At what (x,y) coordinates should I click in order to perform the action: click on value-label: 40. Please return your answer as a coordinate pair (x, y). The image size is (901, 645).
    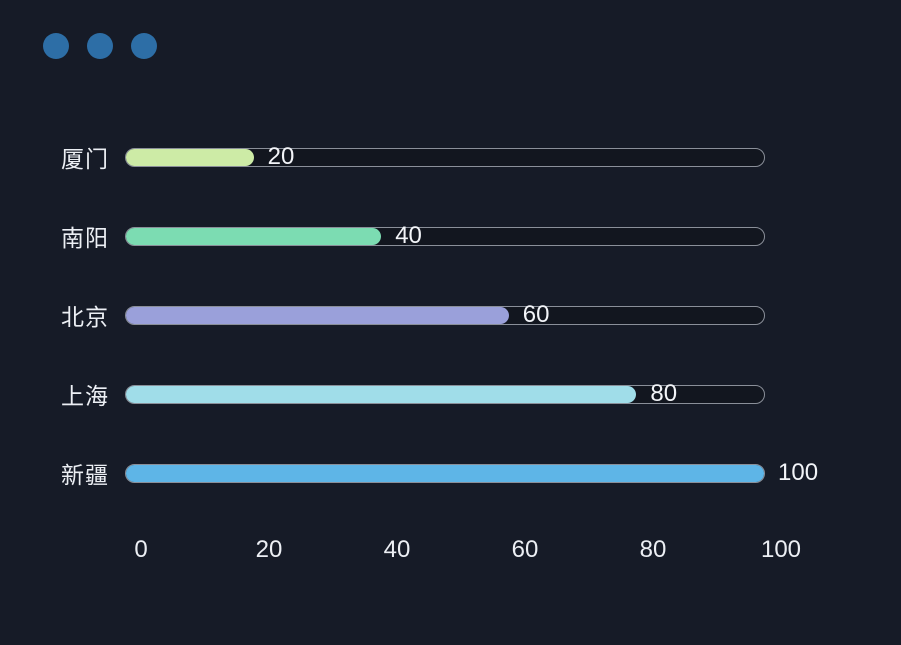
    Looking at the image, I should click on (408, 235).